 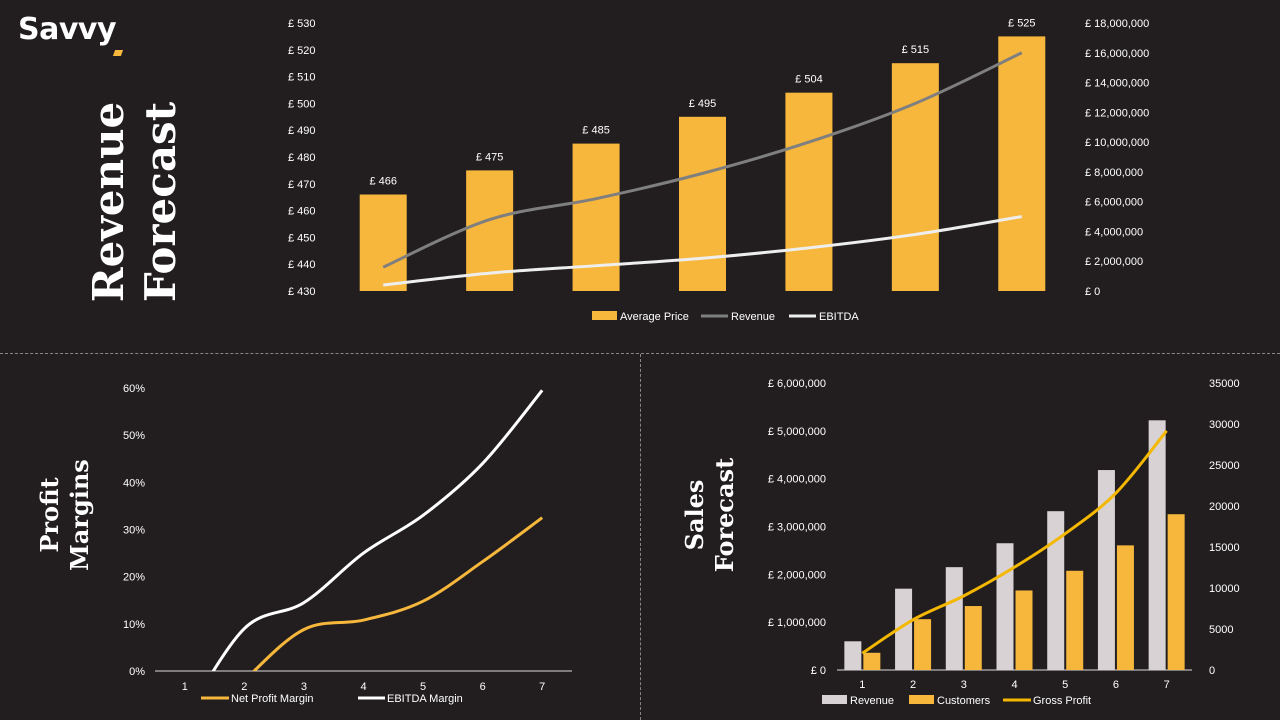 I want to click on legend-customers-label: Customers, so click(x=964, y=701).